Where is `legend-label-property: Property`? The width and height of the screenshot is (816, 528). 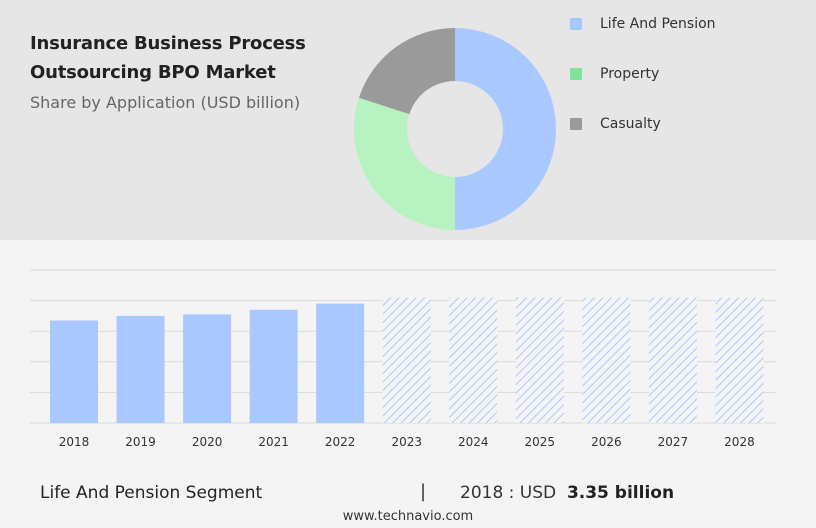
legend-label-property: Property is located at coordinates (630, 74).